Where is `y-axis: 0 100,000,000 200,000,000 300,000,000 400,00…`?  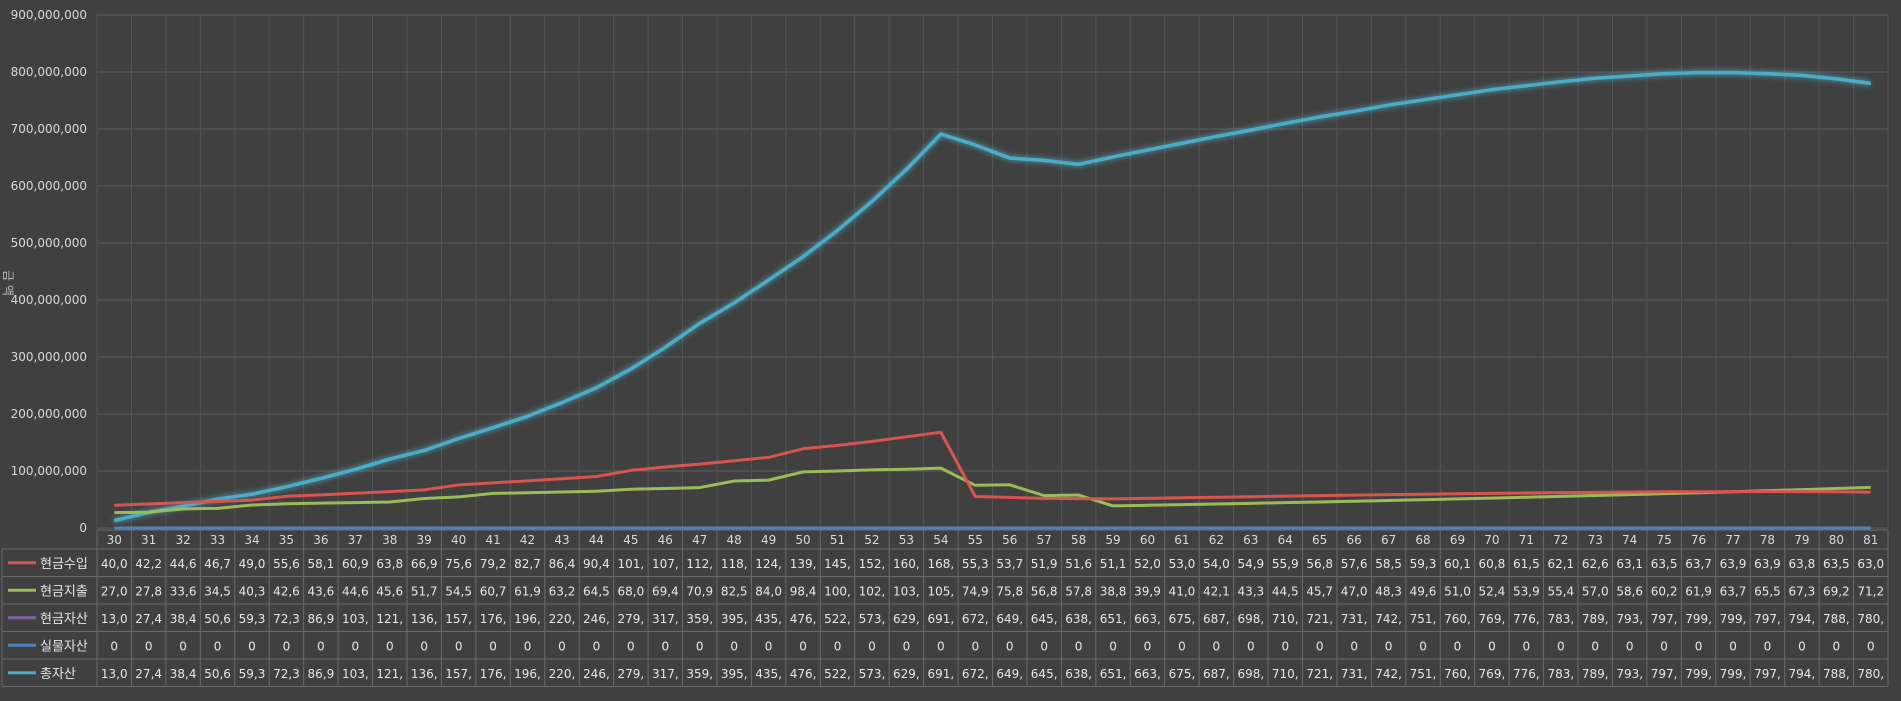 y-axis: 0 100,000,000 200,000,000 300,000,000 400,00… is located at coordinates (49, 271).